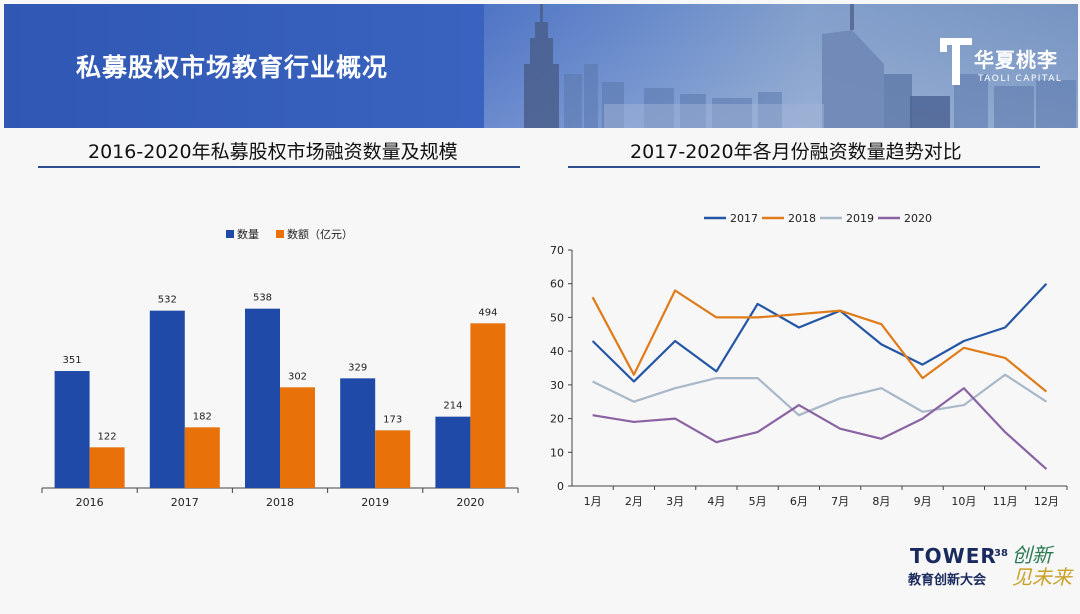  What do you see at coordinates (956, 61) in the screenshot?
I see `logo-t-icon` at bounding box center [956, 61].